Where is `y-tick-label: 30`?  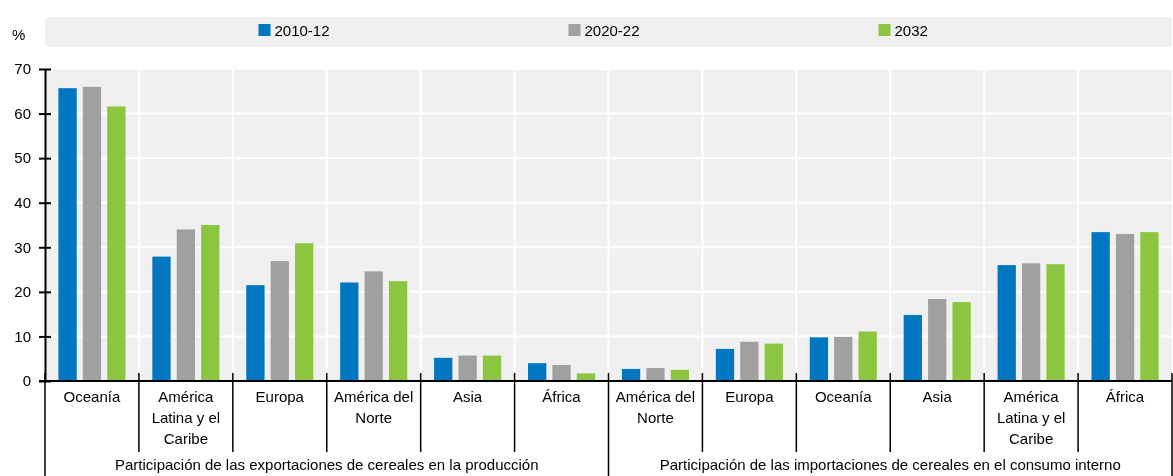
y-tick-label: 30 is located at coordinates (22, 247).